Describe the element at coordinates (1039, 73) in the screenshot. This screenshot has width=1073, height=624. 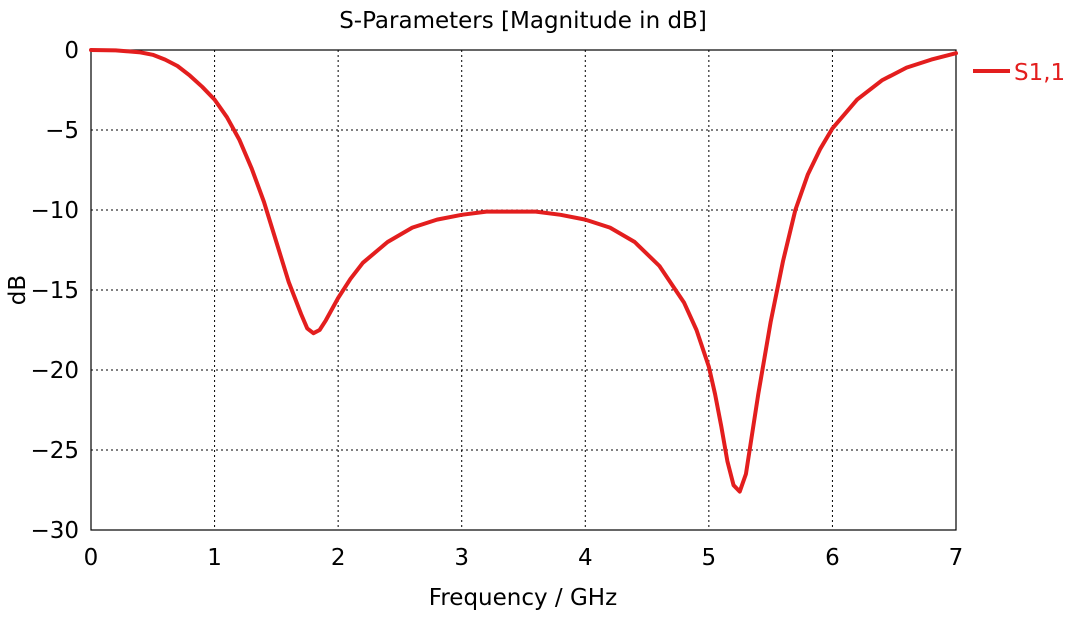
I see `legend-label-s11: S1,1` at that location.